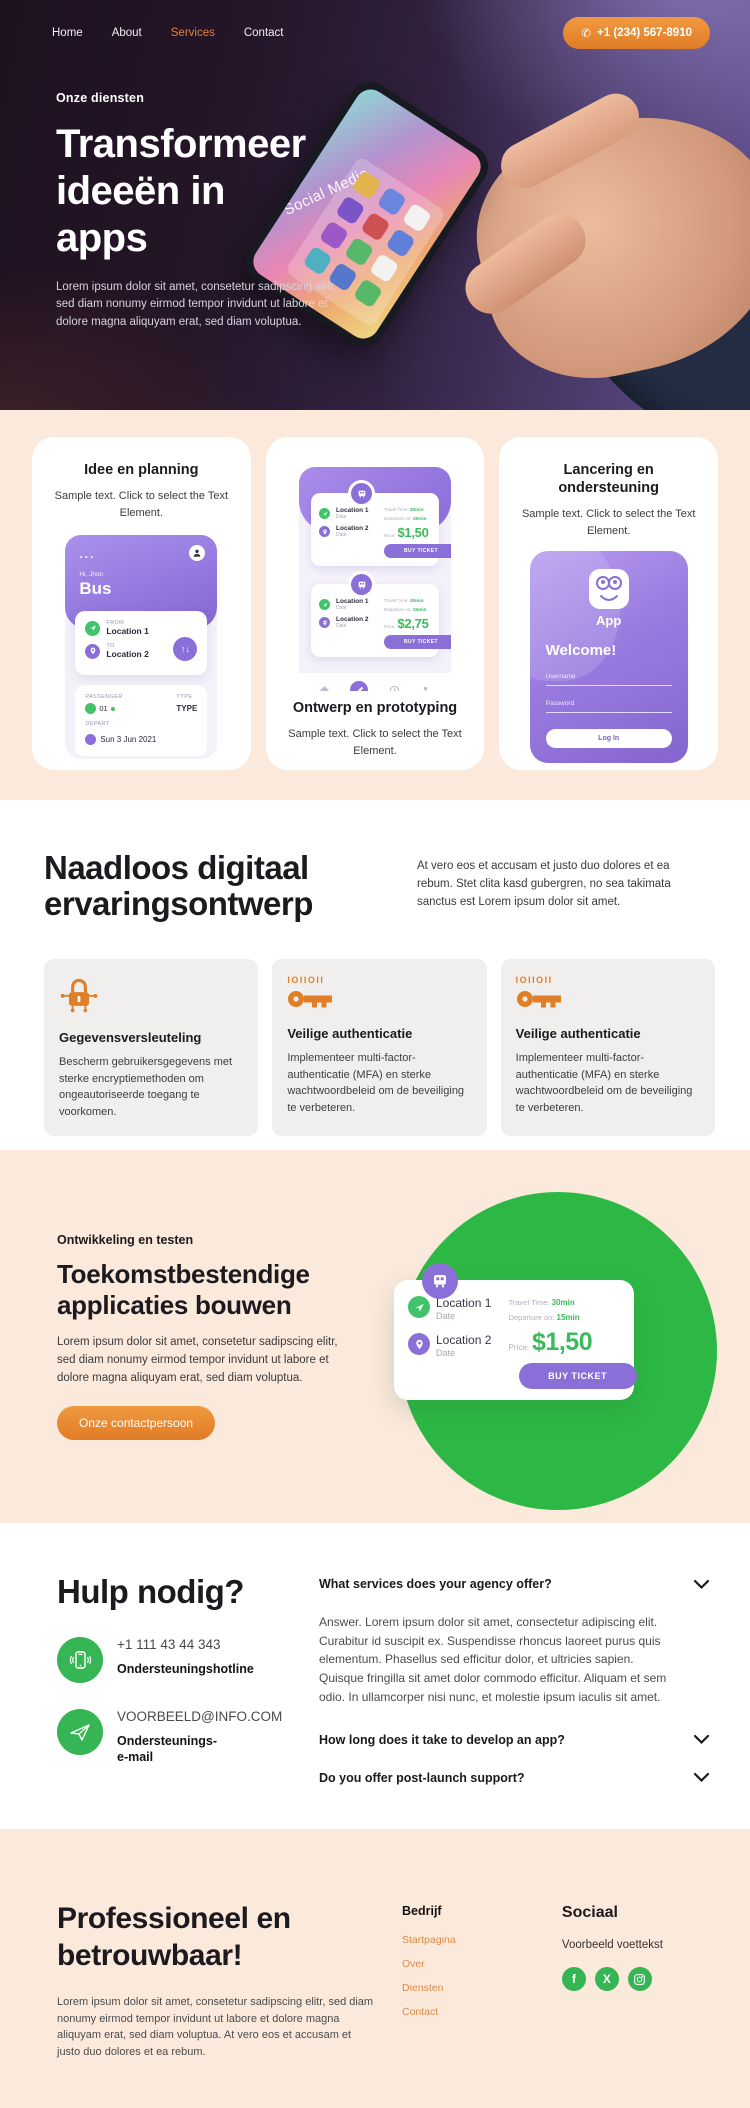 This screenshot has height=2108, width=750. What do you see at coordinates (639, 1979) in the screenshot?
I see `instagram-icon` at bounding box center [639, 1979].